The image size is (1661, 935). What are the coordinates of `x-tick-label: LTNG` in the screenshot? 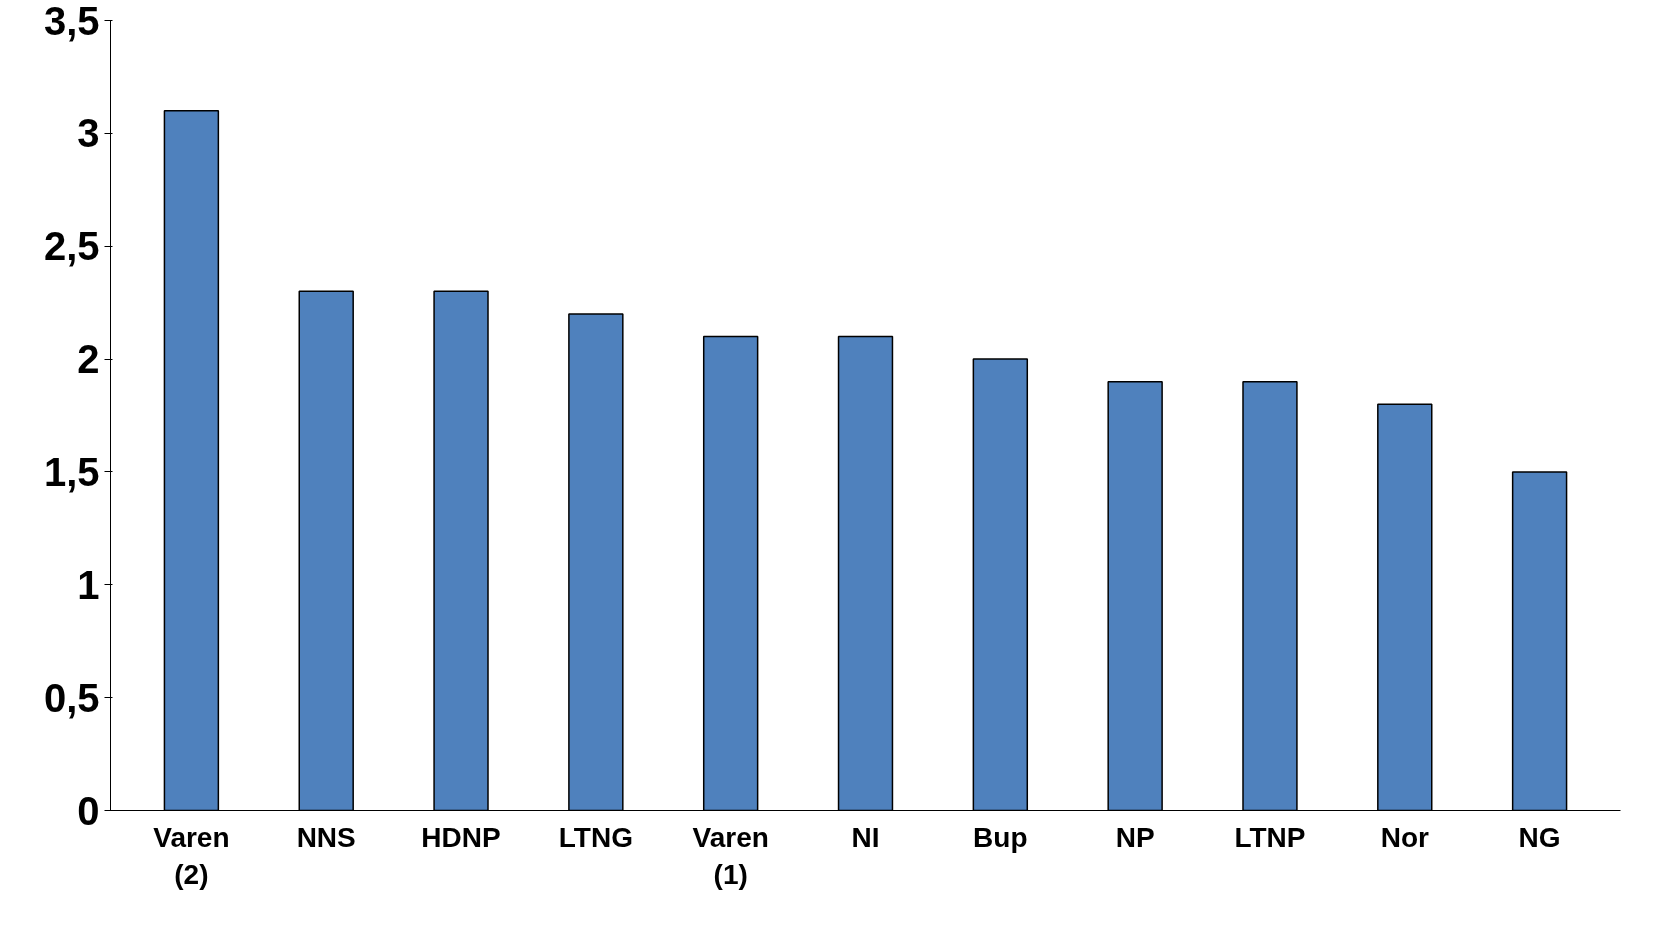 It's located at (595, 837).